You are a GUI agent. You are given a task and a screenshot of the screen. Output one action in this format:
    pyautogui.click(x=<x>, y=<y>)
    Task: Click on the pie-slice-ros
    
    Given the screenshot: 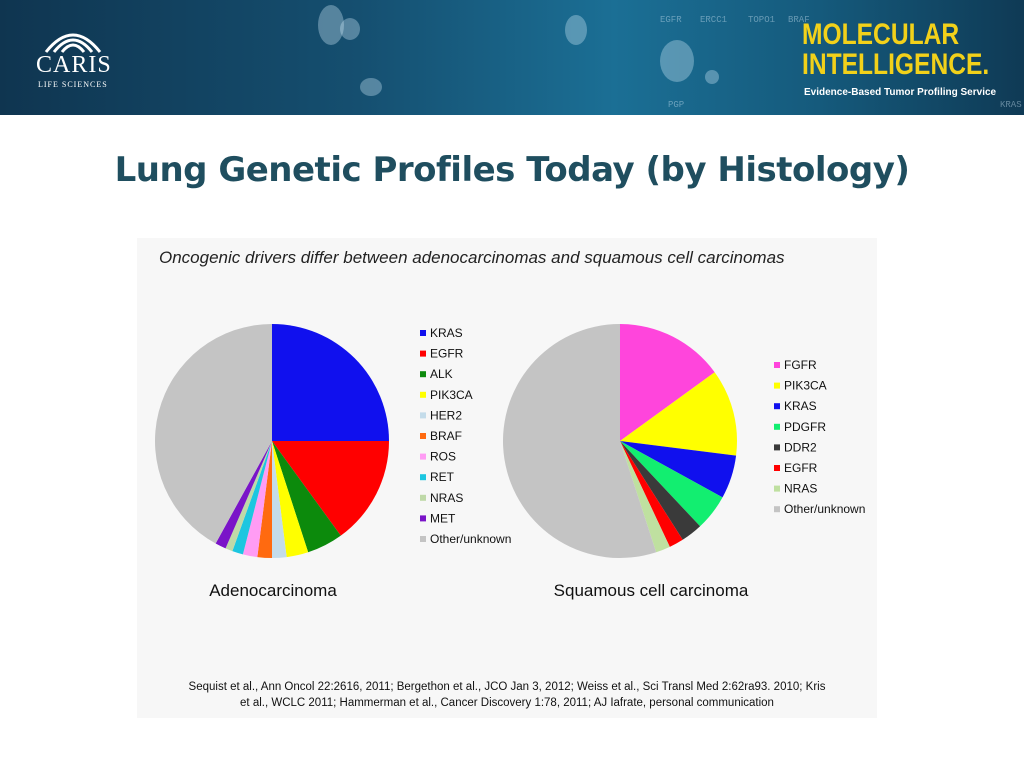 What is the action you would take?
    pyautogui.click(x=257, y=499)
    